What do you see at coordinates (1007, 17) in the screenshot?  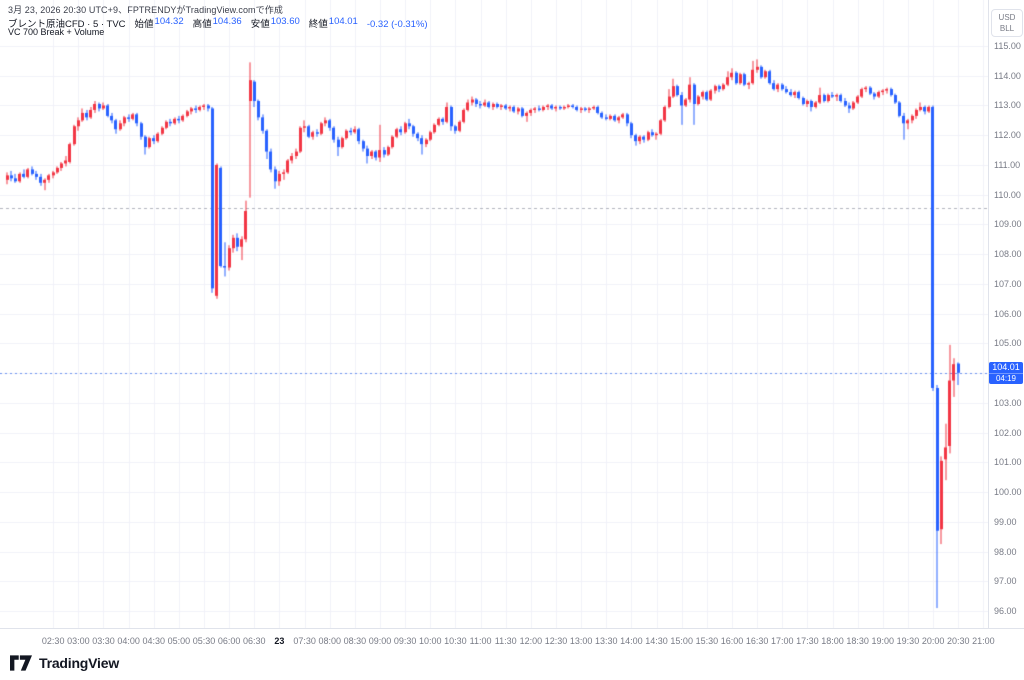 I see `currency-label: USD` at bounding box center [1007, 17].